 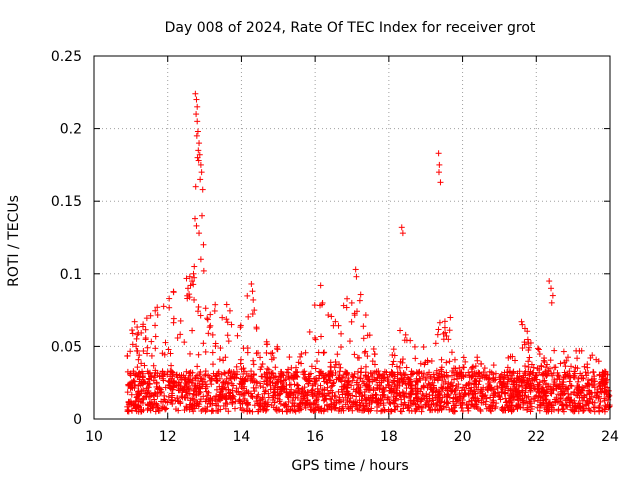 I want to click on y-tick-label: 0.1, so click(x=71, y=275).